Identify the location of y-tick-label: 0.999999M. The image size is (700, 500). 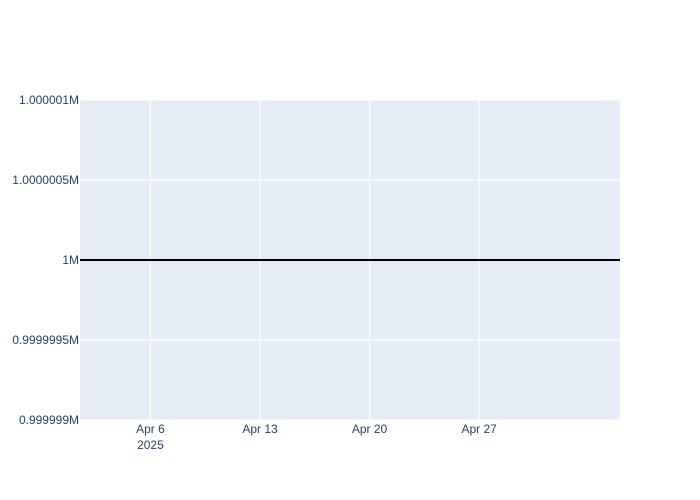
(49, 420).